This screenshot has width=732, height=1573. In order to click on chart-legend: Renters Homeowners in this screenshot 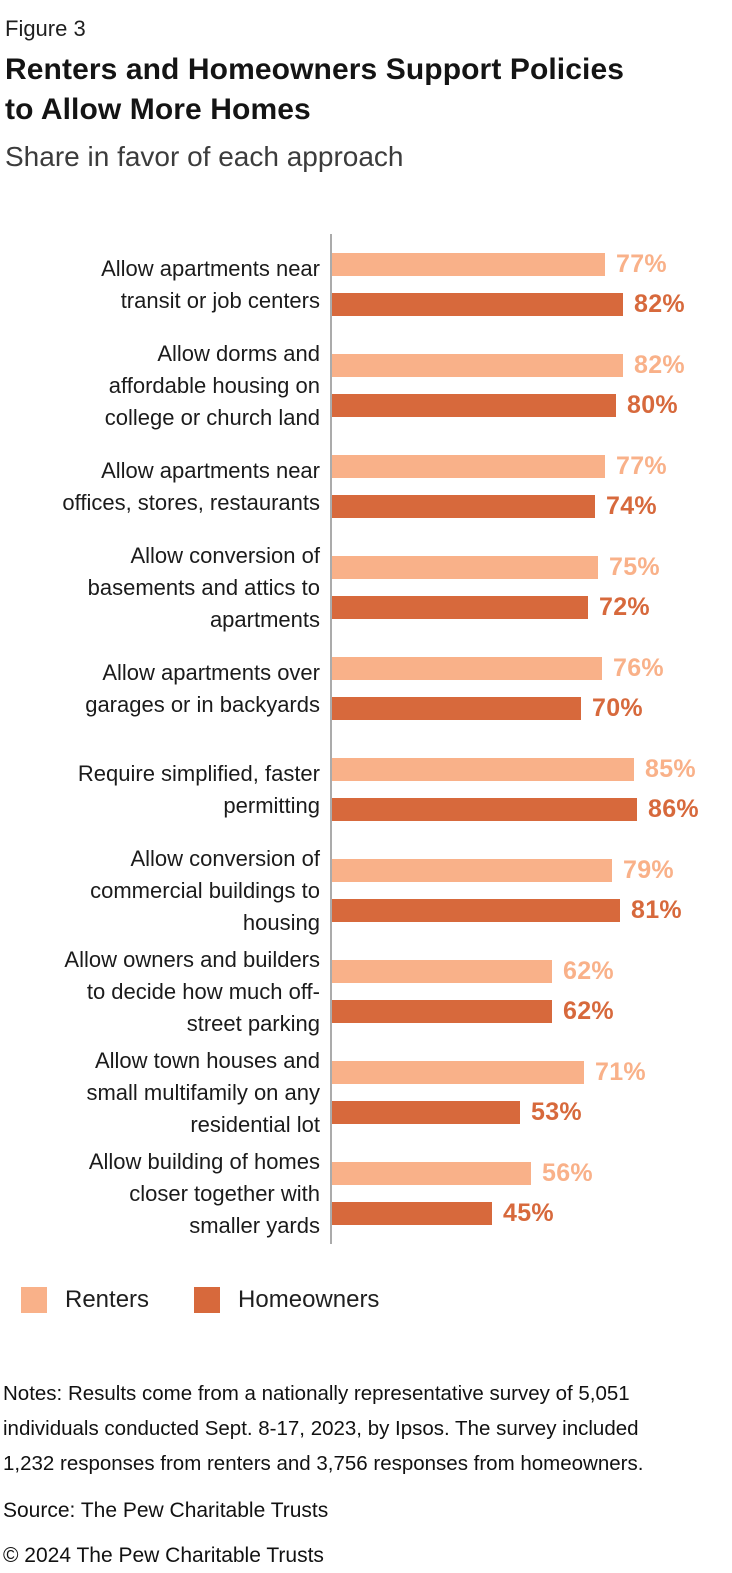, I will do `click(376, 1300)`.